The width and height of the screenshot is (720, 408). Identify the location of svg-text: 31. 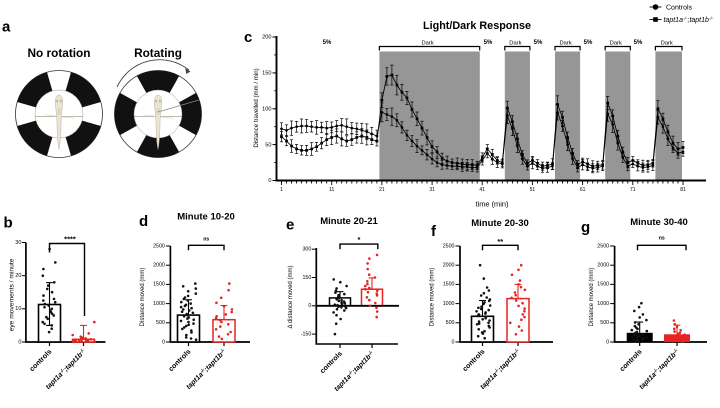
(432, 190).